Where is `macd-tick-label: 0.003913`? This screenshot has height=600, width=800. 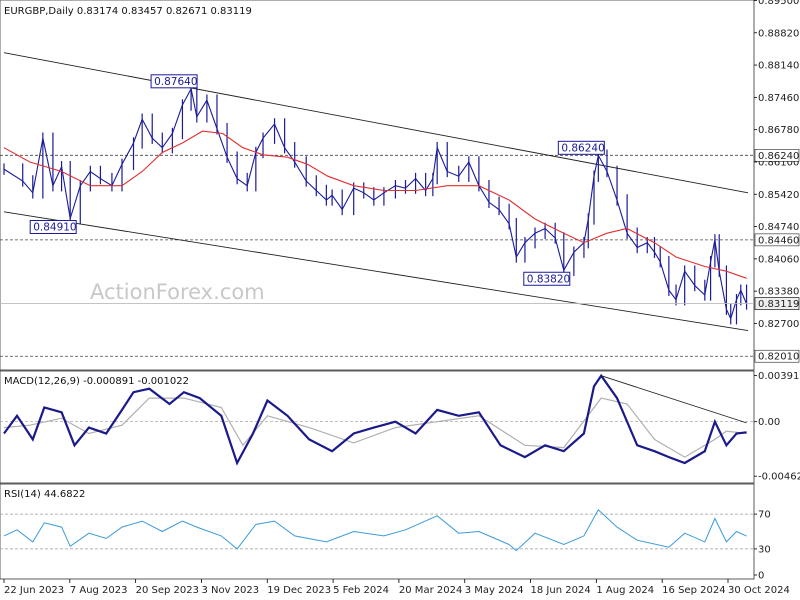 macd-tick-label: 0.003913 is located at coordinates (779, 376).